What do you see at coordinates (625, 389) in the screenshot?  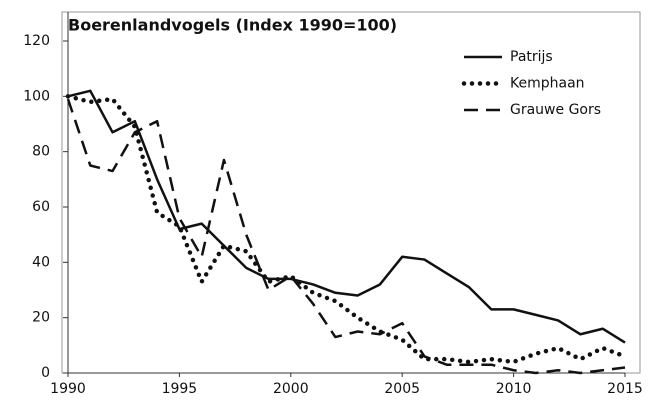 I see `x-tick-label: 2015` at bounding box center [625, 389].